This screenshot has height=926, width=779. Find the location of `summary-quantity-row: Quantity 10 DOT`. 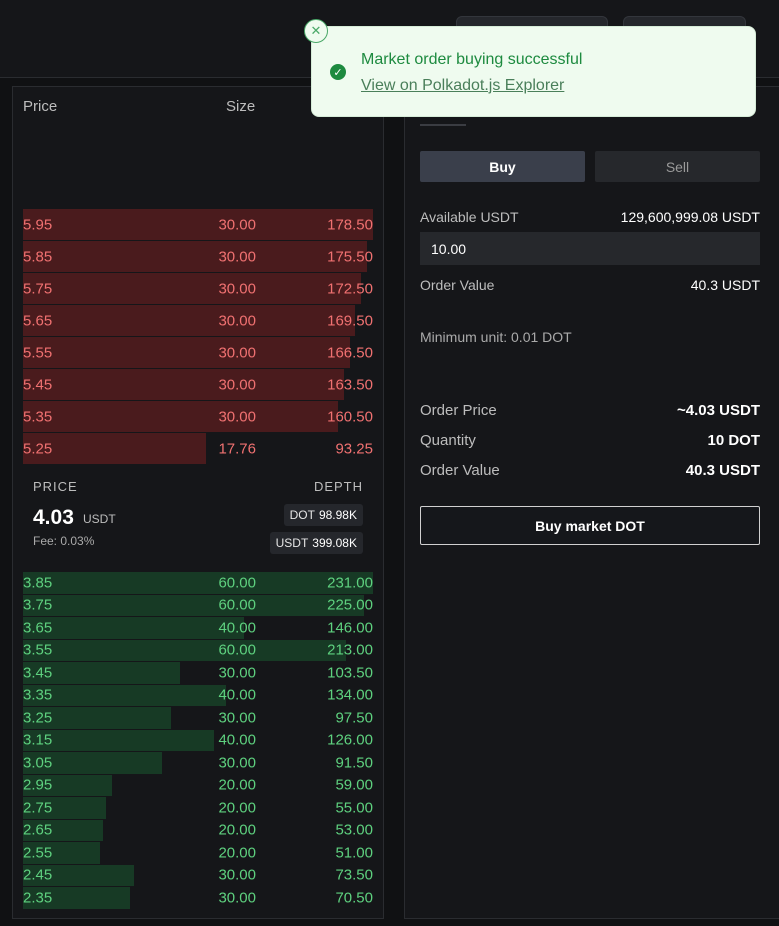

summary-quantity-row: Quantity 10 DOT is located at coordinates (590, 440).